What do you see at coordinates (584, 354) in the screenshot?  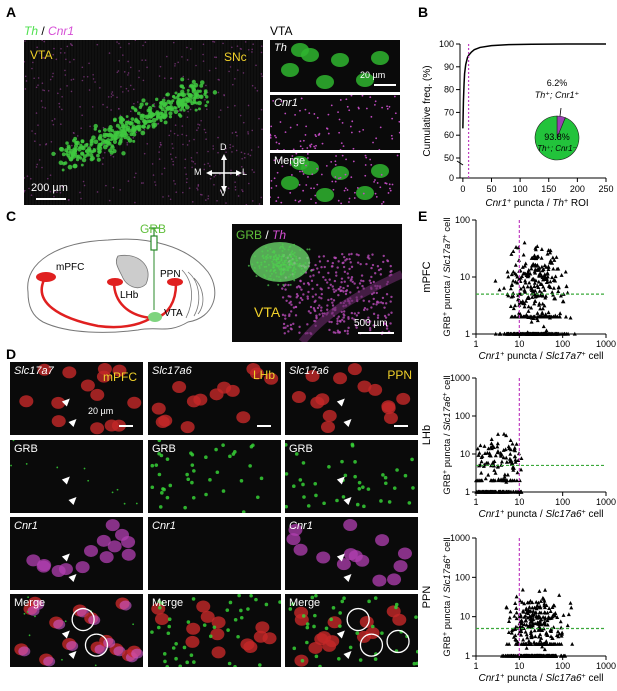 I see `x-axis-label-part: +` at bounding box center [584, 354].